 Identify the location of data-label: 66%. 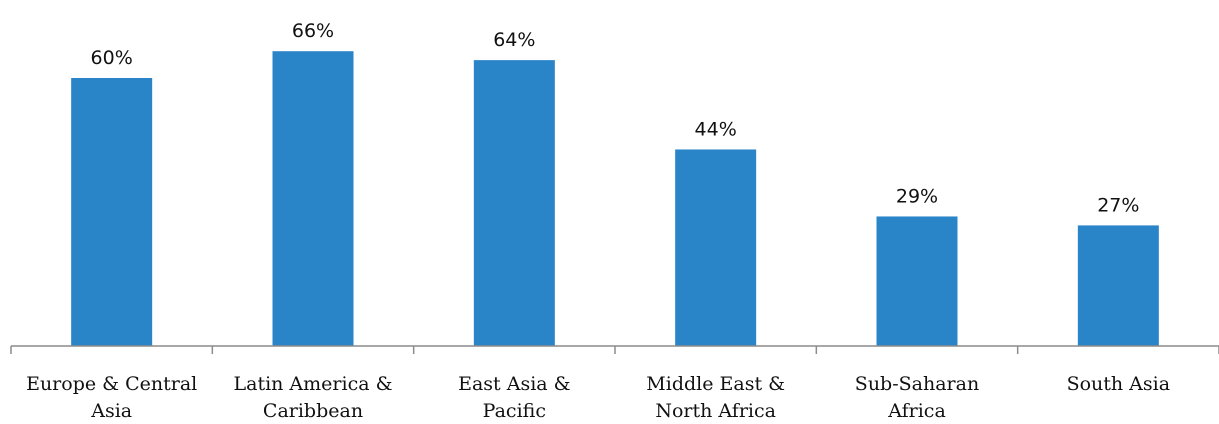
(313, 31).